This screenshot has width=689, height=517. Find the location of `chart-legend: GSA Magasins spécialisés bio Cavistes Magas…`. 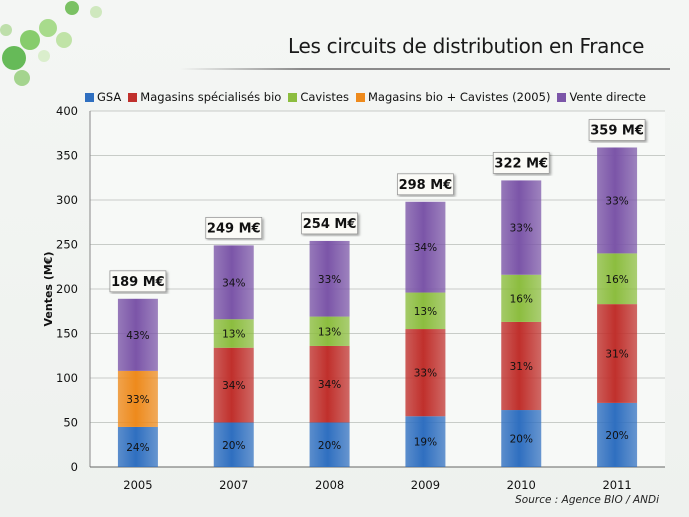

chart-legend: GSA Magasins spécialisés bio Cavistes Magas… is located at coordinates (369, 97).